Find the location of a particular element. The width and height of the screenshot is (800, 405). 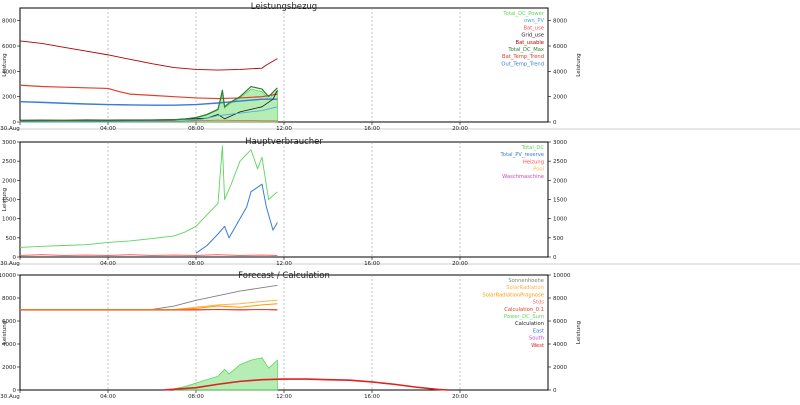

series-line-own-pv is located at coordinates (149, 114).